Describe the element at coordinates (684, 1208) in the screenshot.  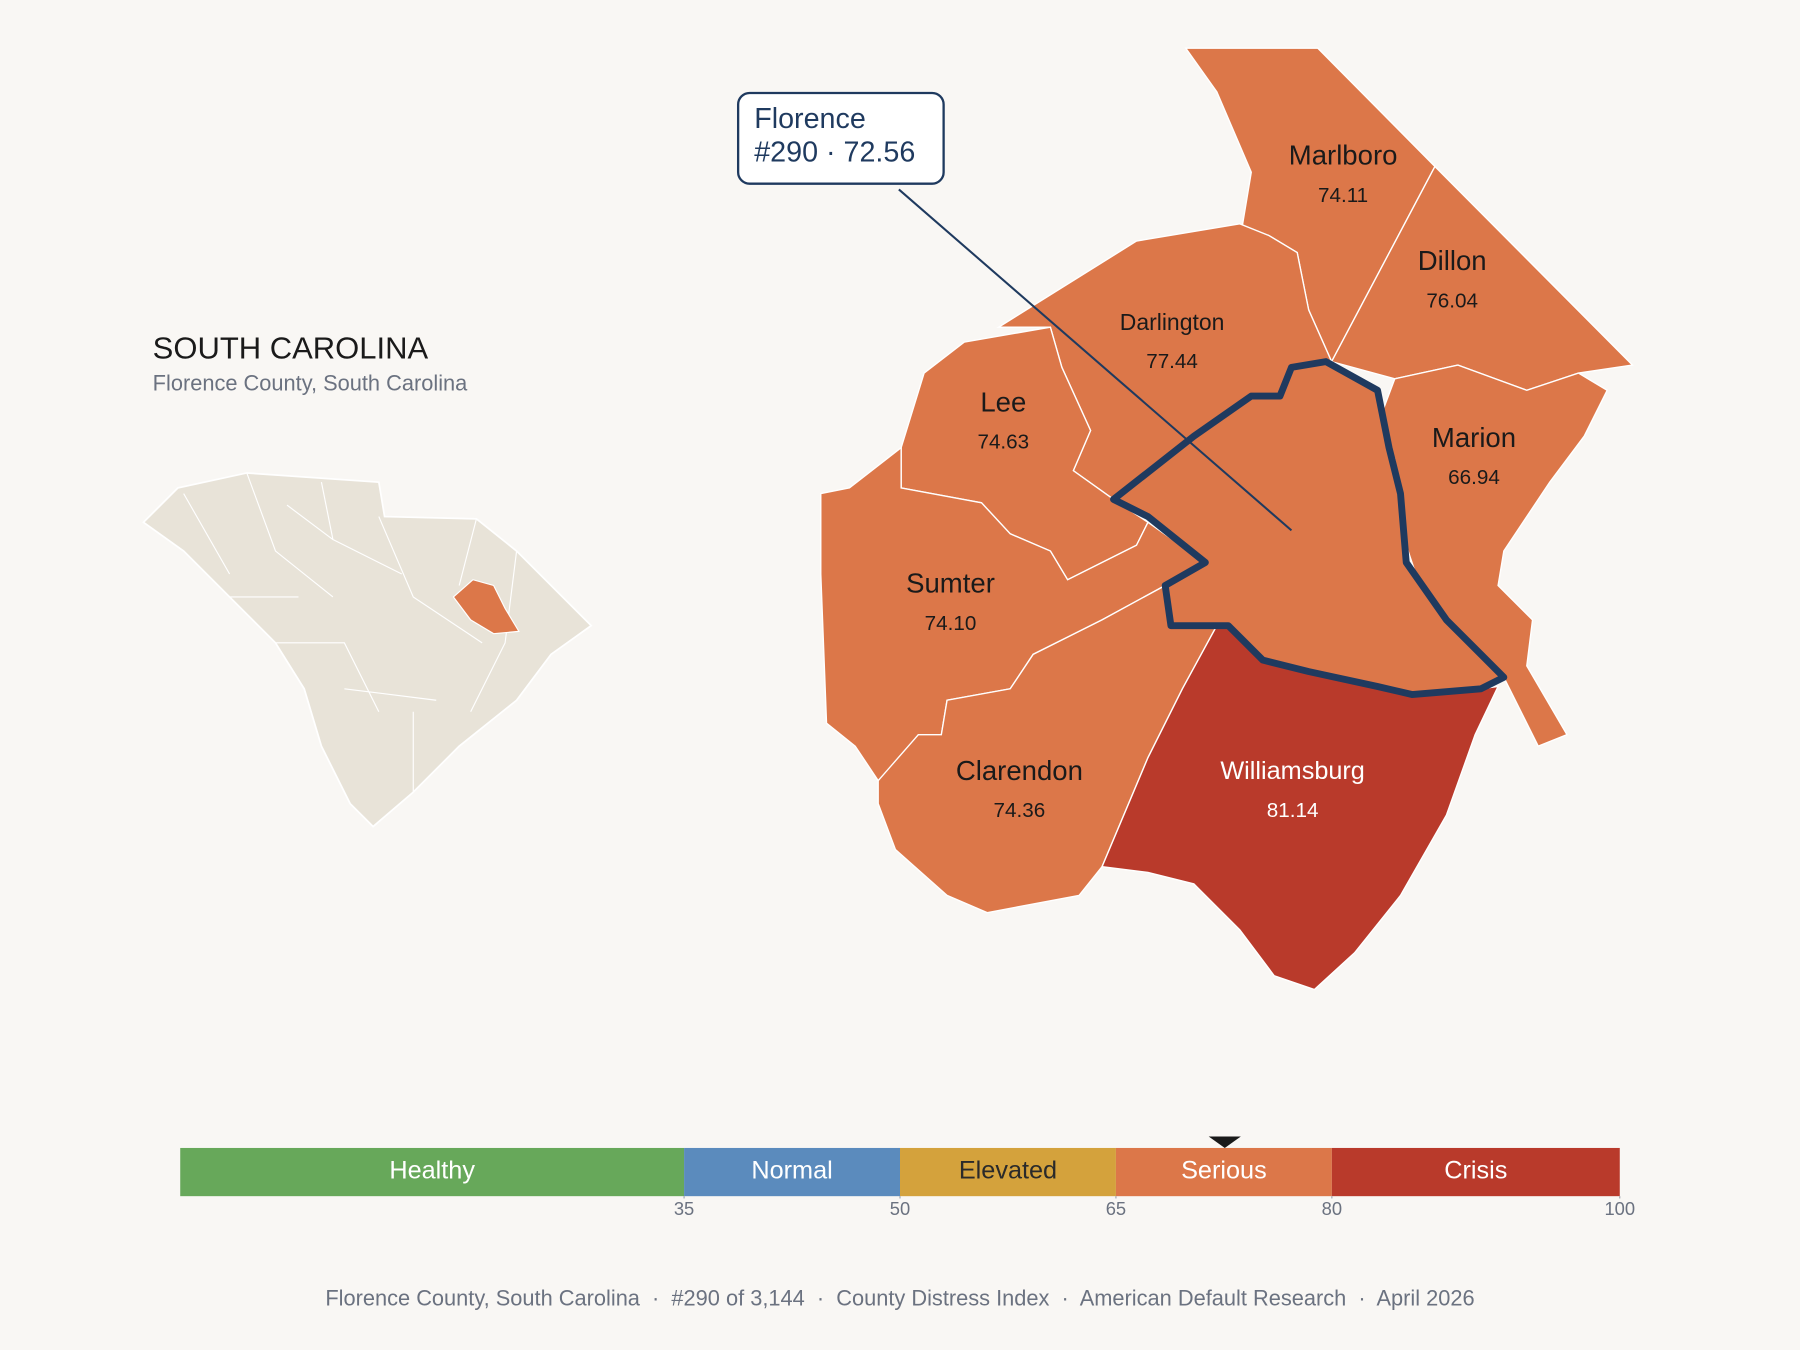
I see `legend-tick-label: 35` at that location.